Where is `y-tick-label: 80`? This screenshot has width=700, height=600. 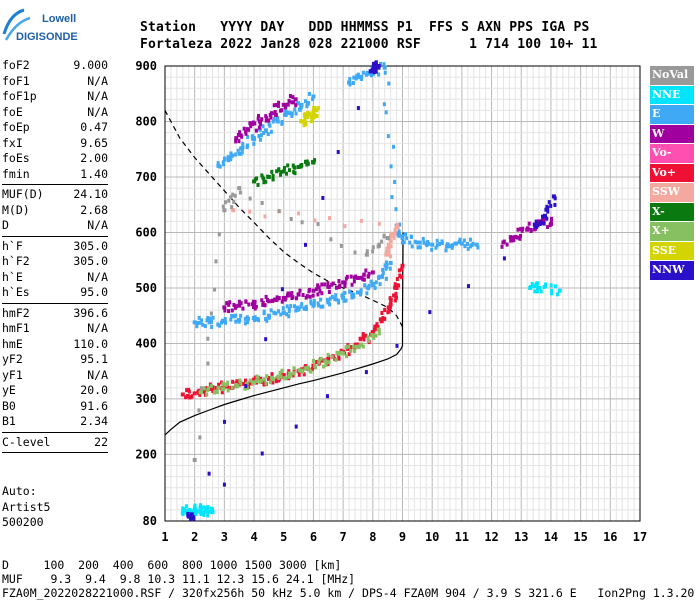
y-tick-label: 80 is located at coordinates (150, 521).